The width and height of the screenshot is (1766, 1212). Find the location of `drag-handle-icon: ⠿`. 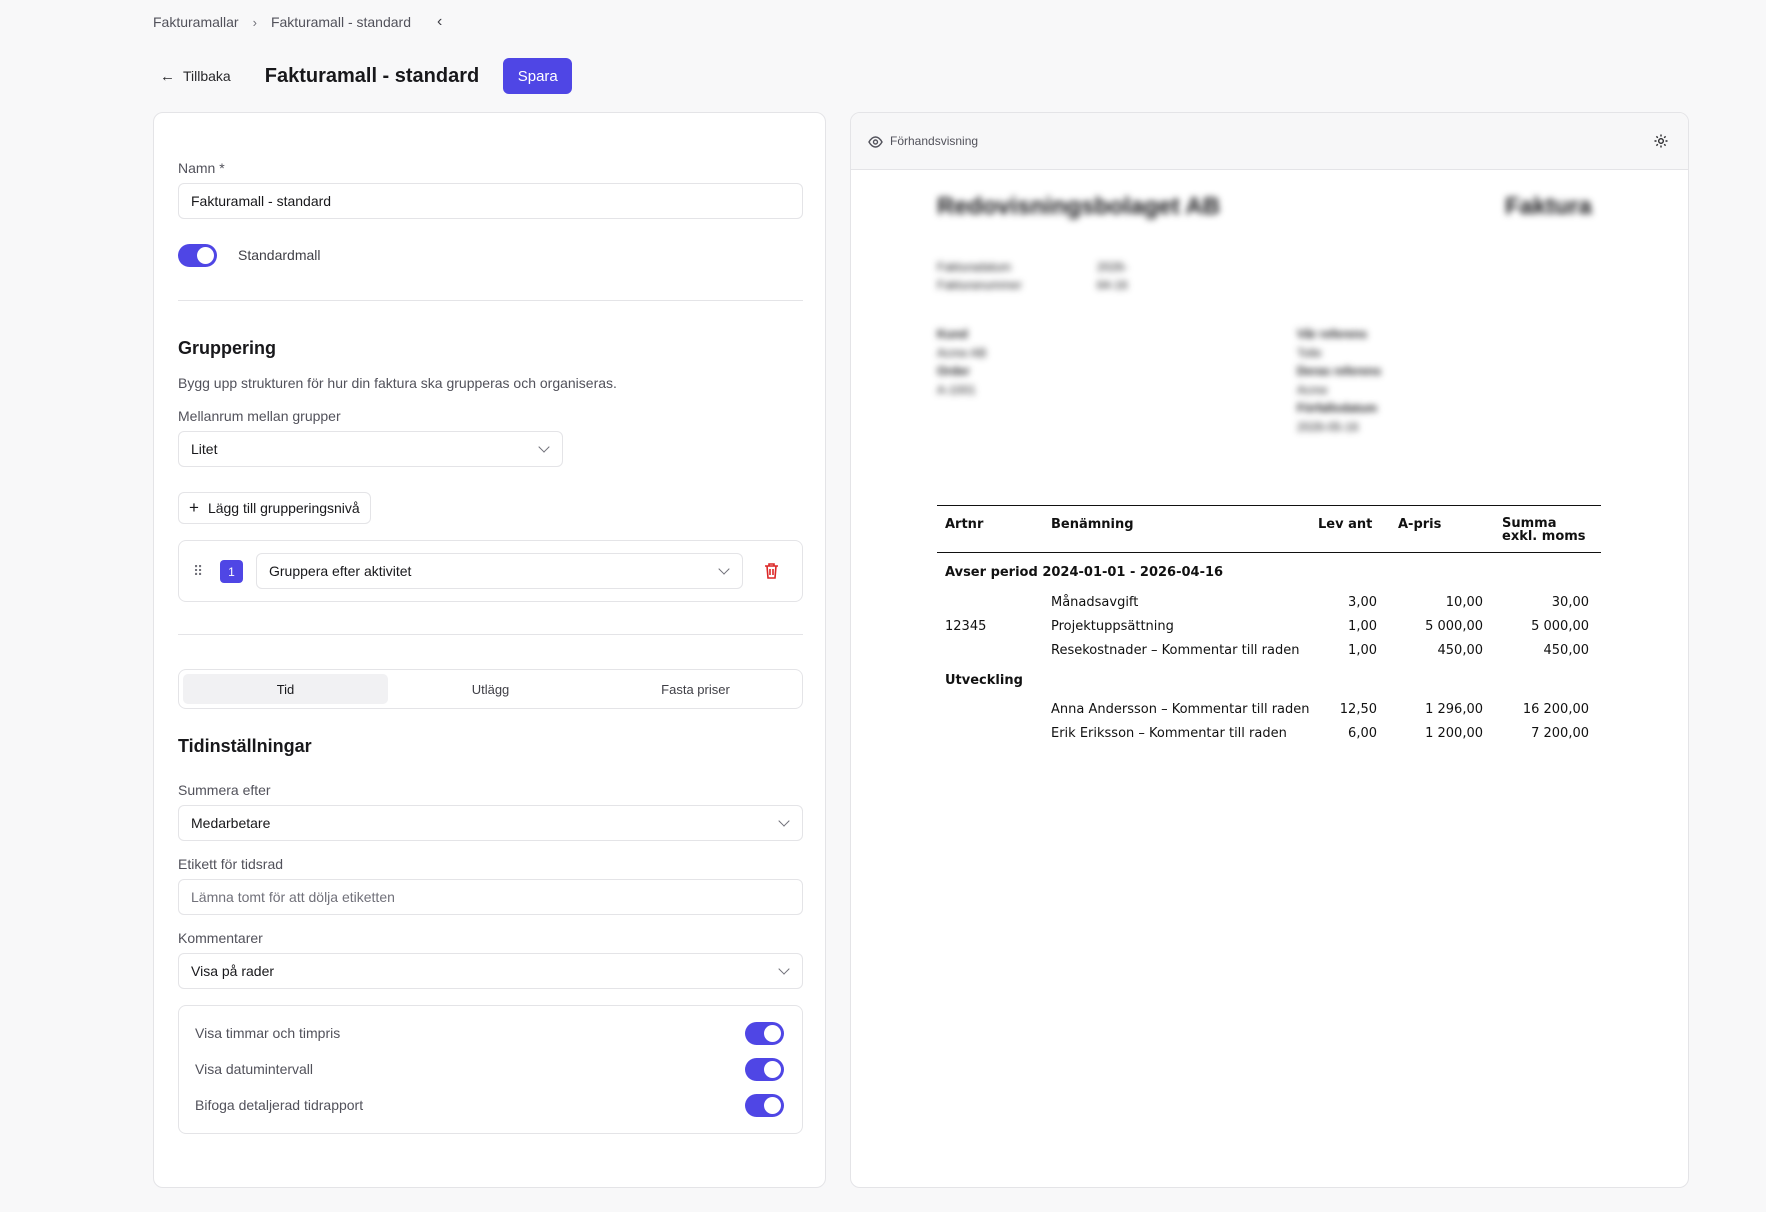

drag-handle-icon: ⠿ is located at coordinates (198, 571).